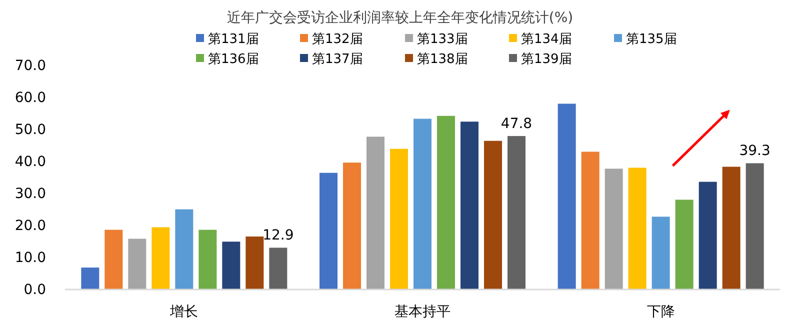 The height and width of the screenshot is (329, 798). What do you see at coordinates (30, 98) in the screenshot?
I see `y-tick-label: 60.0` at bounding box center [30, 98].